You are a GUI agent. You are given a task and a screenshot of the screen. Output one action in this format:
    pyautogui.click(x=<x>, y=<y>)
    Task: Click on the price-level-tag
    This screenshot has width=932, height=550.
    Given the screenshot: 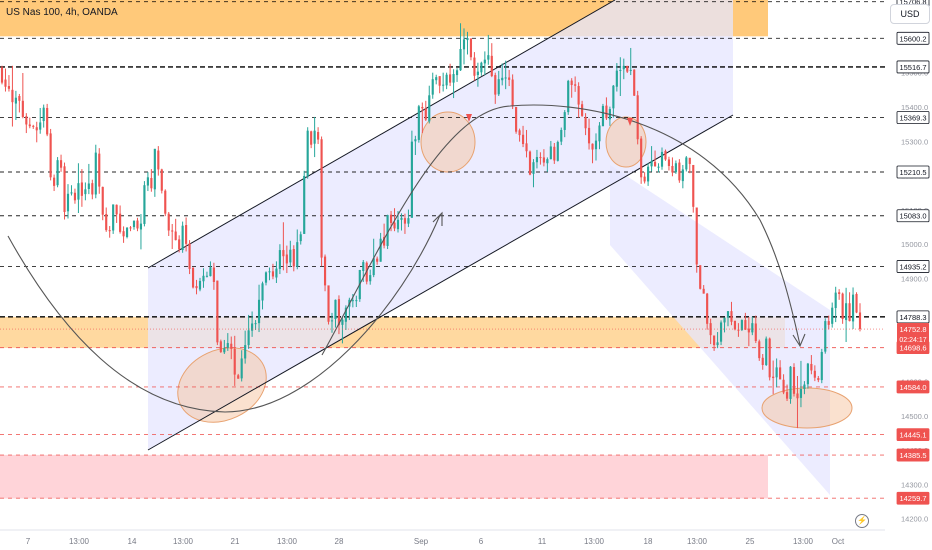 What is the action you would take?
    pyautogui.click(x=913, y=498)
    